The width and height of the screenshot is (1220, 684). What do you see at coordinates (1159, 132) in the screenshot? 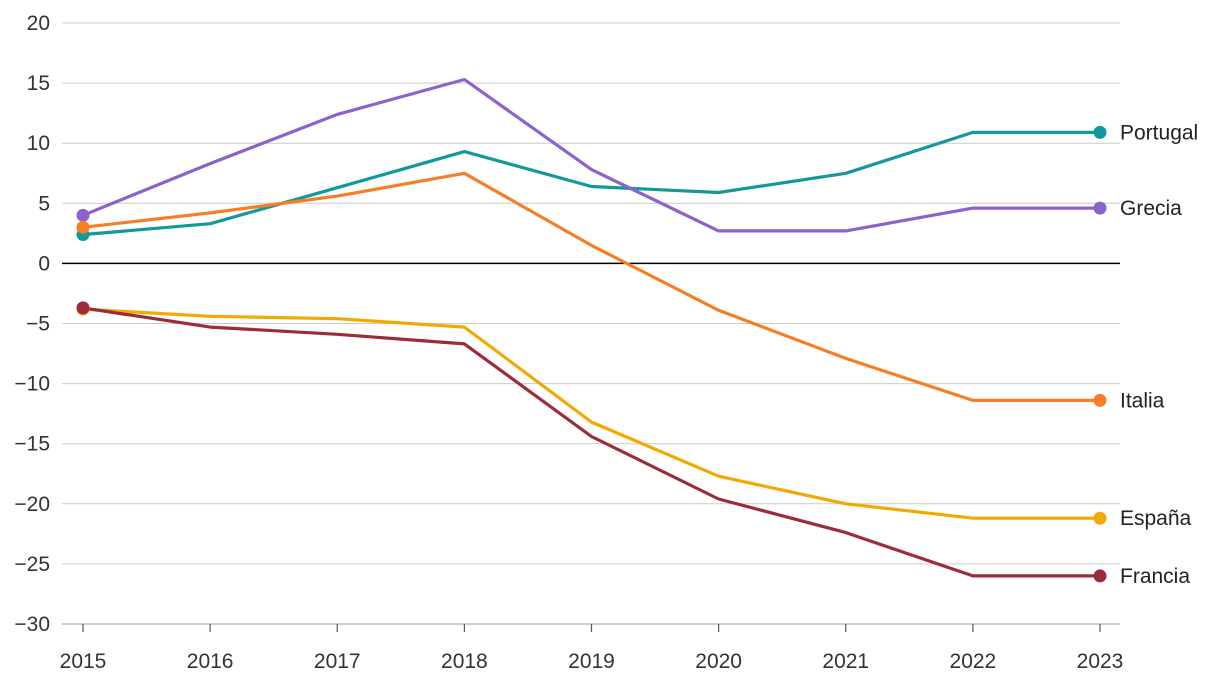
I see `series-label-portugal: Portugal` at bounding box center [1159, 132].